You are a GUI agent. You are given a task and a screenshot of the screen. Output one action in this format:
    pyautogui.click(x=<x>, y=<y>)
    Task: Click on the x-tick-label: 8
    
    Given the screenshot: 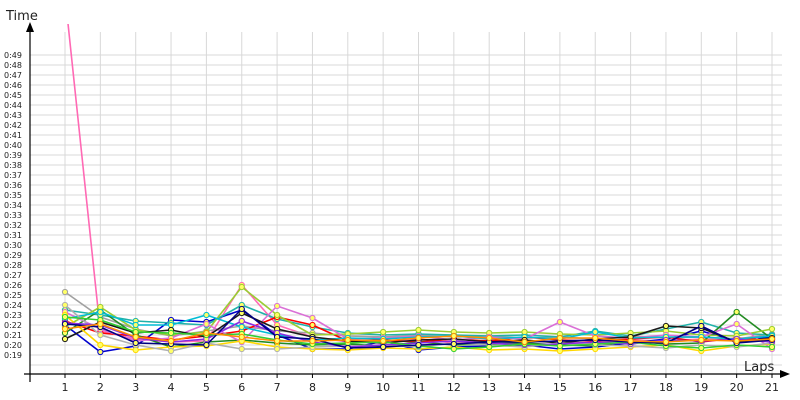 What is the action you would take?
    pyautogui.click(x=312, y=387)
    